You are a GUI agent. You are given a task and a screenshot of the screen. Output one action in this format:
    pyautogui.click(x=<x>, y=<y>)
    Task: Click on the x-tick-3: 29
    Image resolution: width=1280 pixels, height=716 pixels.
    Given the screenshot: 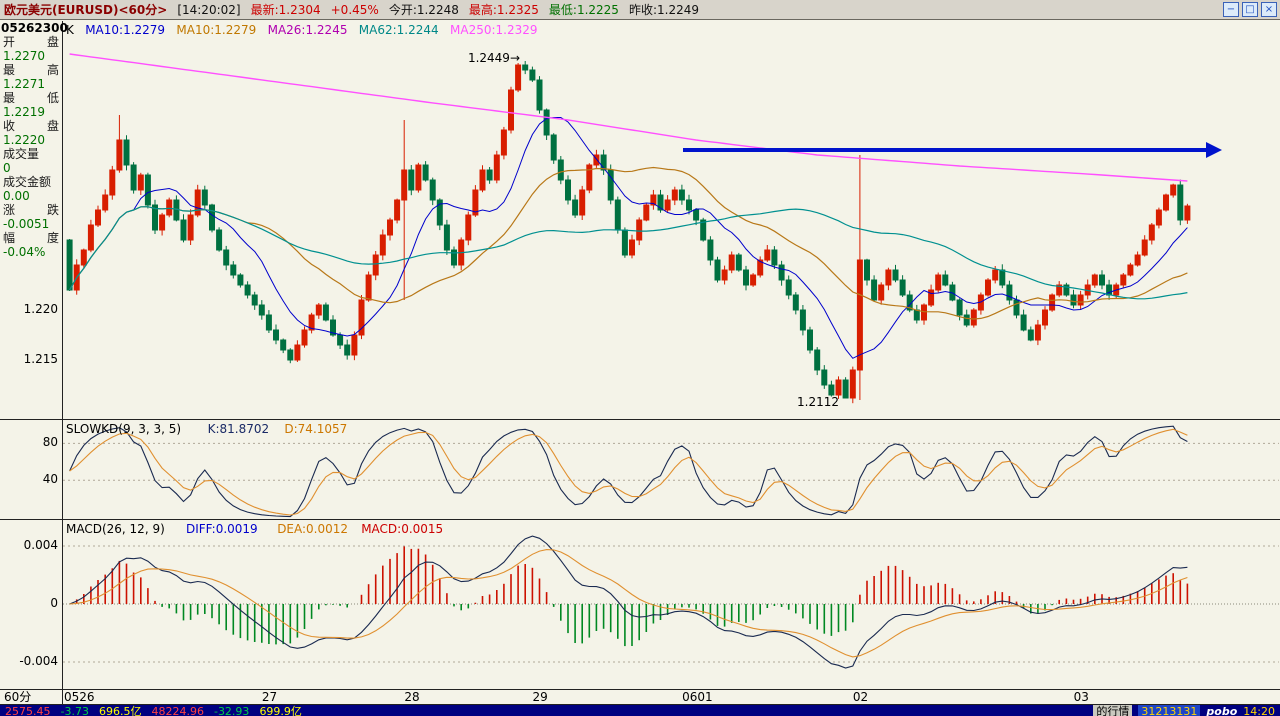 What is the action you would take?
    pyautogui.click(x=540, y=697)
    